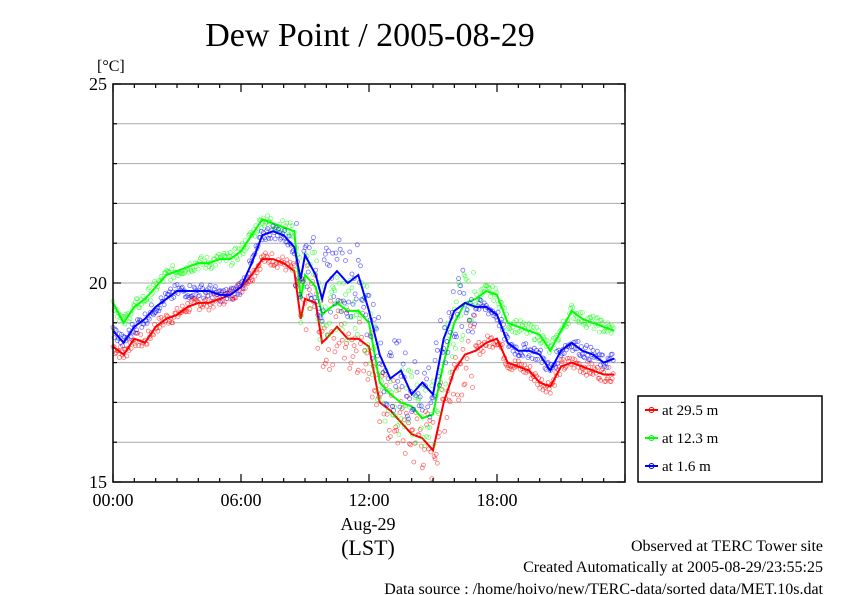  Describe the element at coordinates (98, 482) in the screenshot. I see `y-tick-label: 15` at that location.